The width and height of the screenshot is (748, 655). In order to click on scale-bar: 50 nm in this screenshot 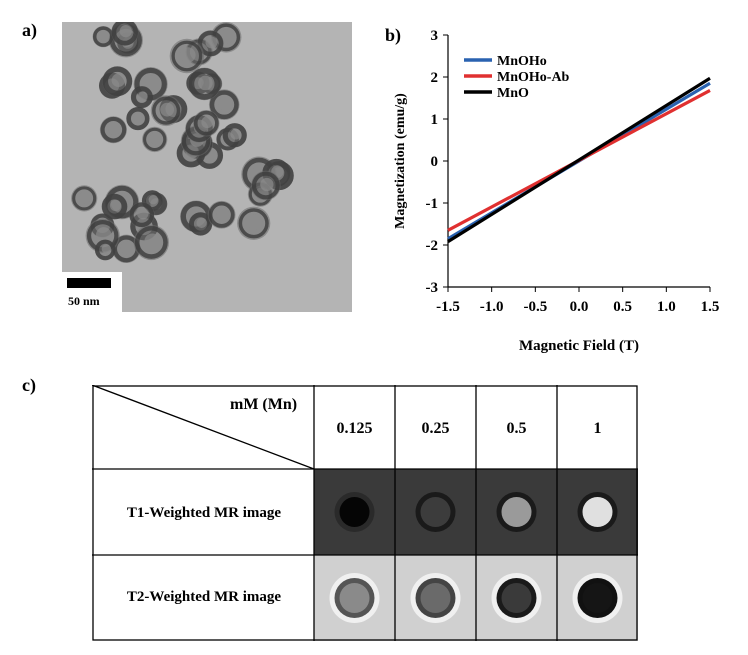, I will do `click(92, 292)`.